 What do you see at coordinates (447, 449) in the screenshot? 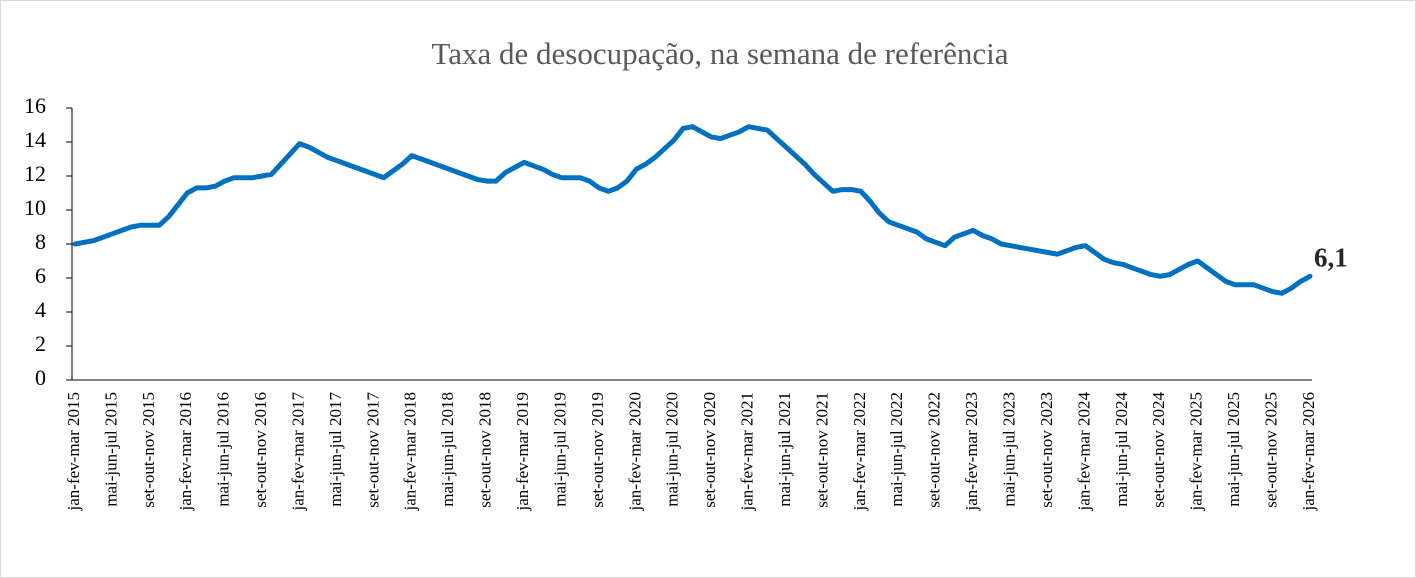
I see `x-tick-label: mai-jun-jul 2018` at bounding box center [447, 449].